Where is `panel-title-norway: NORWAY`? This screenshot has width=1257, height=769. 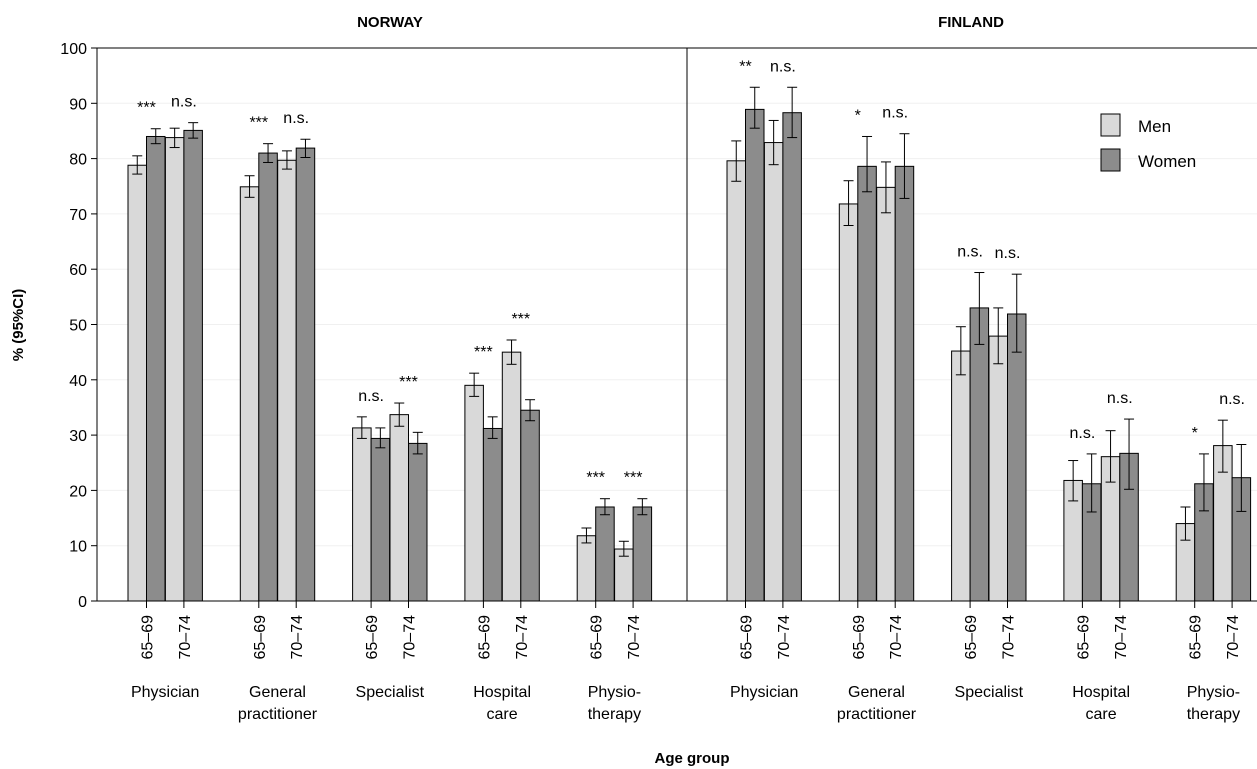 panel-title-norway: NORWAY is located at coordinates (390, 22).